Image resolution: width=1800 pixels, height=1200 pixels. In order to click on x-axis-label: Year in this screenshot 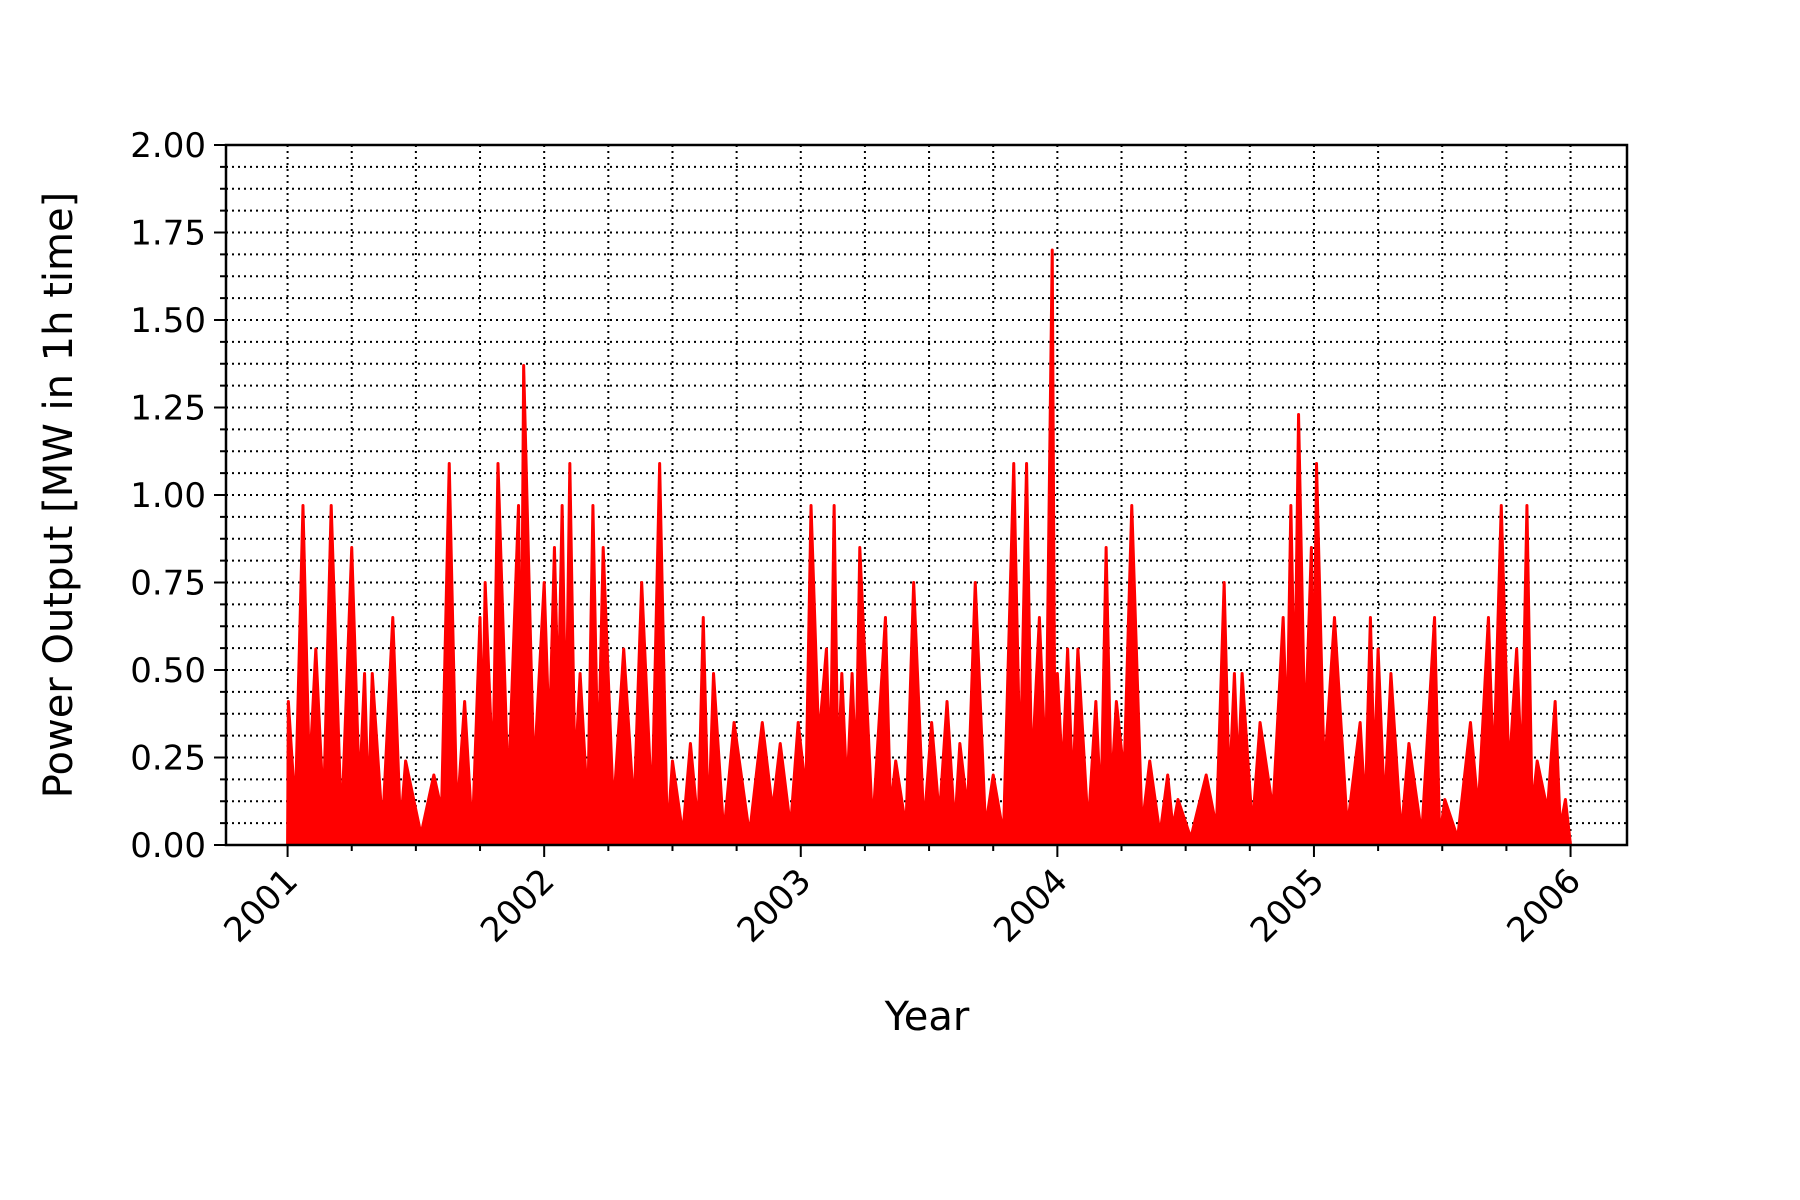, I will do `click(927, 1017)`.